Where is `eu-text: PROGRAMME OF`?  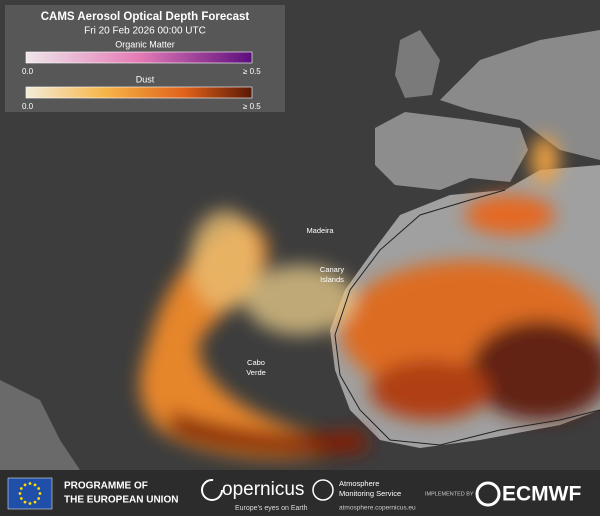
eu-text: PROGRAMME OF is located at coordinates (106, 486).